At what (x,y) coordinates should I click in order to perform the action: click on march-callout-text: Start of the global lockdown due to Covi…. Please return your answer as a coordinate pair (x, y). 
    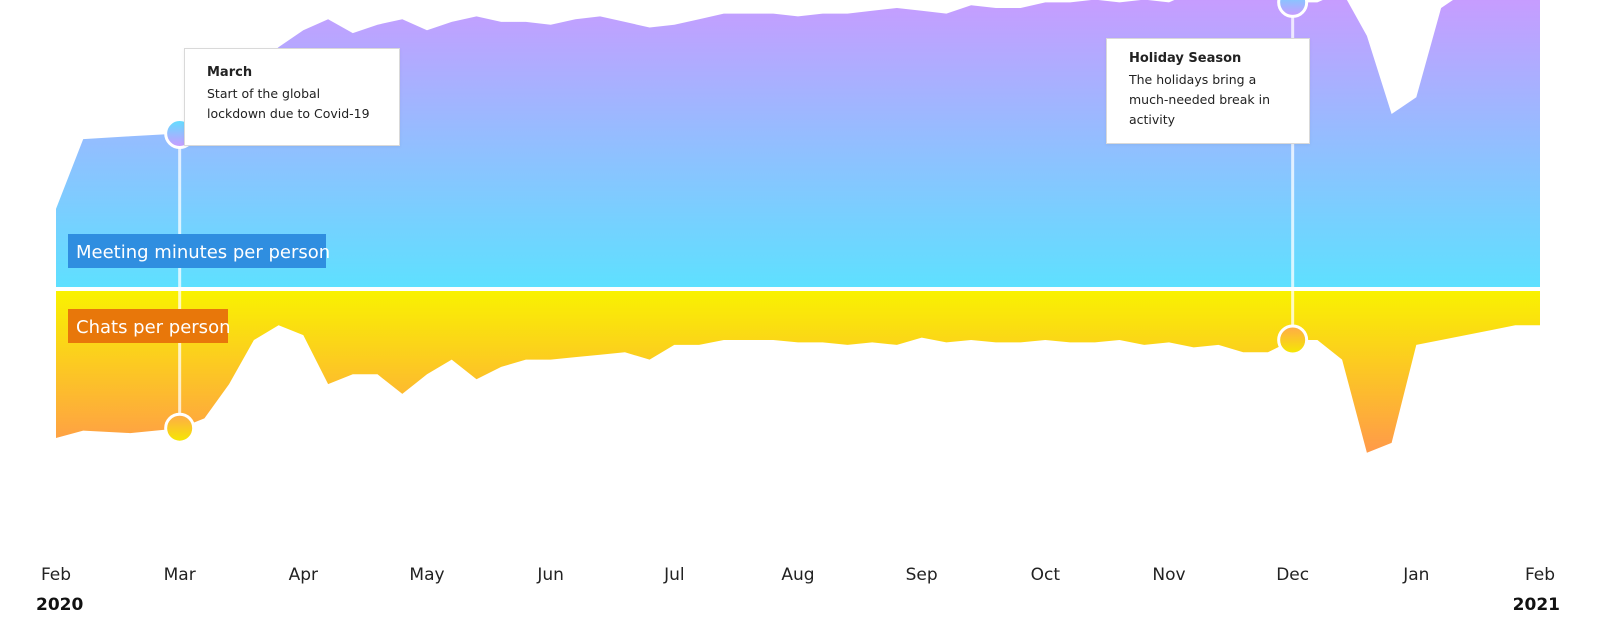
    Looking at the image, I should click on (288, 103).